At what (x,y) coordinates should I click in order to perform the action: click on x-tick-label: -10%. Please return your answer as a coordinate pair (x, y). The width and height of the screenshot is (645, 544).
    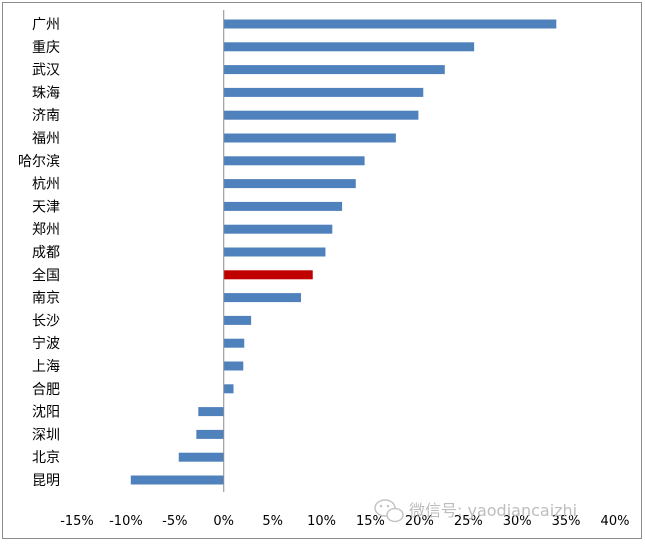
    Looking at the image, I should click on (126, 521).